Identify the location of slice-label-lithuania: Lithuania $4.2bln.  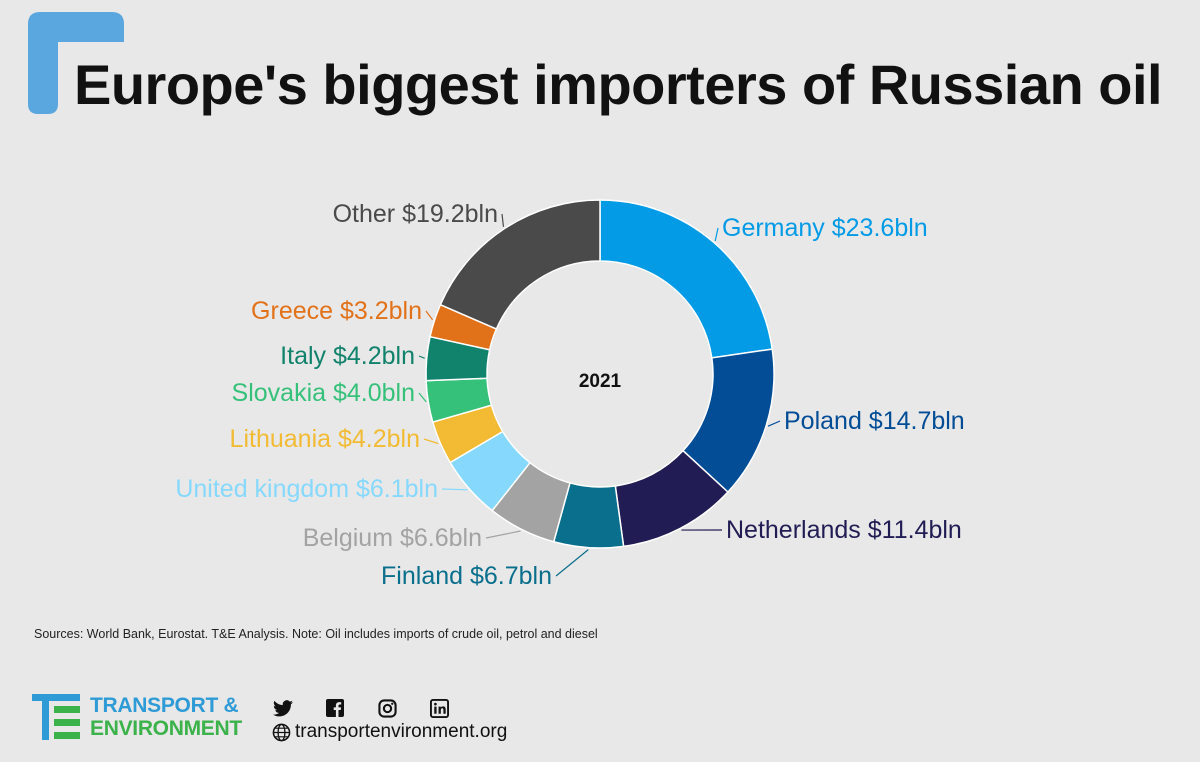
(325, 439).